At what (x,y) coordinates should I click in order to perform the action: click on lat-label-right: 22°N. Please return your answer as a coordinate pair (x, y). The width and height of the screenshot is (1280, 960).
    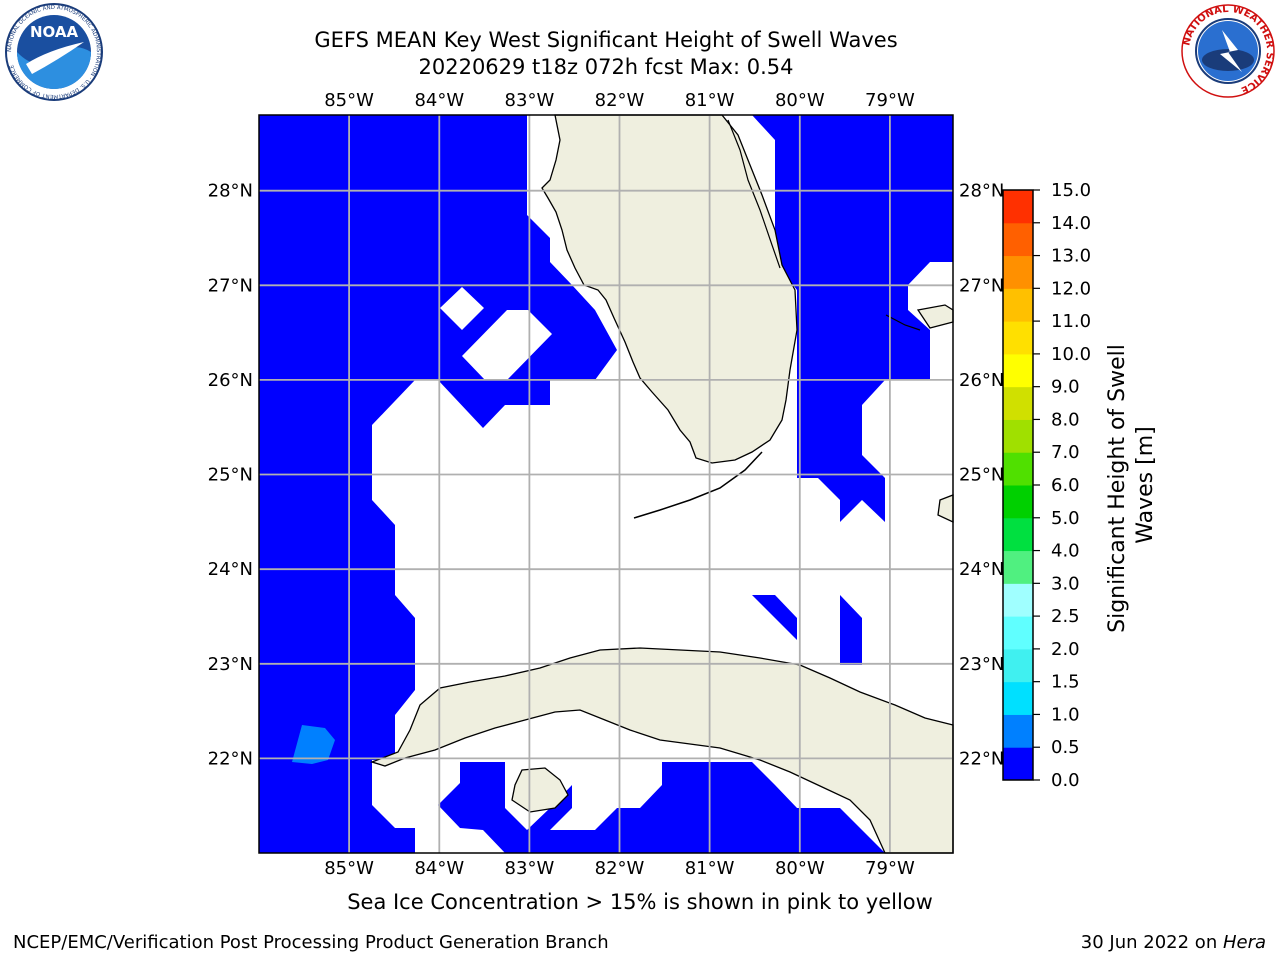
    Looking at the image, I should click on (981, 758).